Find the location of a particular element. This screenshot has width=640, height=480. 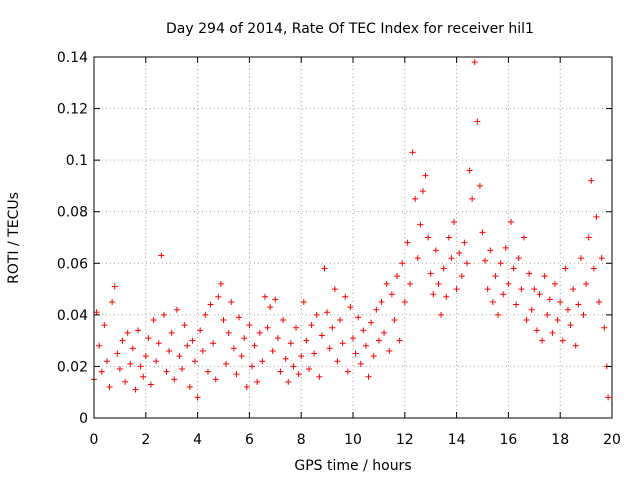

x-tick-label: 8 is located at coordinates (301, 440).